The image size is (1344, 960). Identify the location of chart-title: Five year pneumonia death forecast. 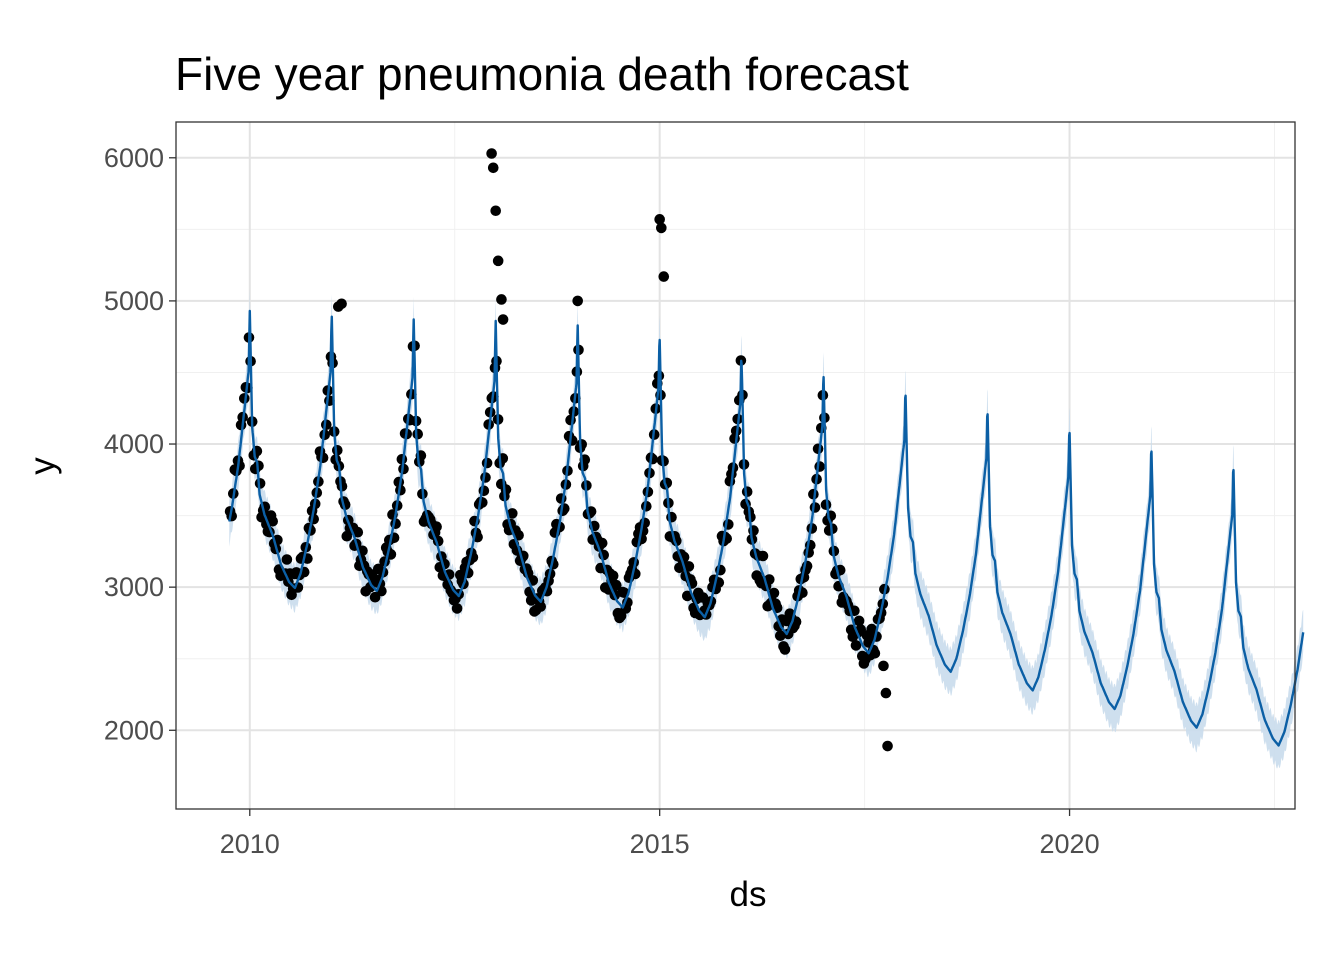
(542, 74).